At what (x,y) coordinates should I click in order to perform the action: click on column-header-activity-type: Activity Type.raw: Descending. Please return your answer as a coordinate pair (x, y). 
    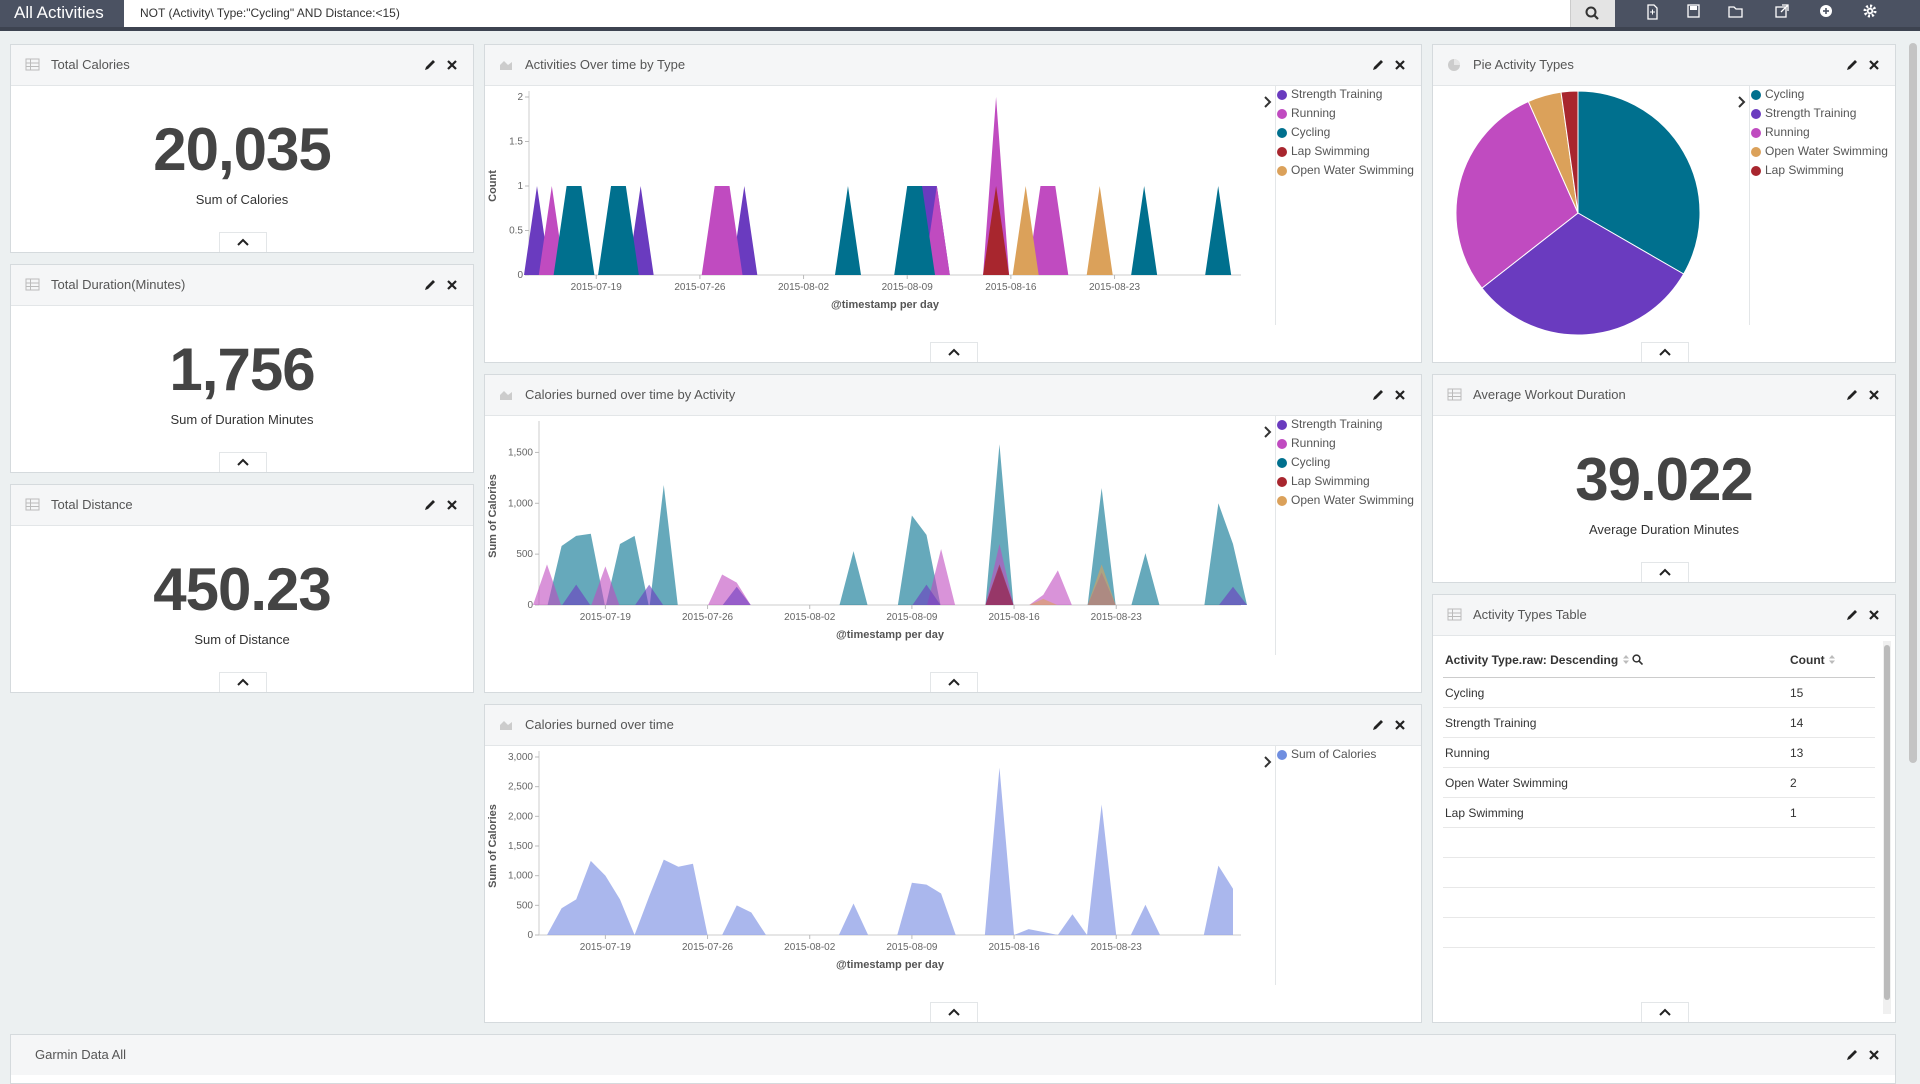
    Looking at the image, I should click on (1615, 660).